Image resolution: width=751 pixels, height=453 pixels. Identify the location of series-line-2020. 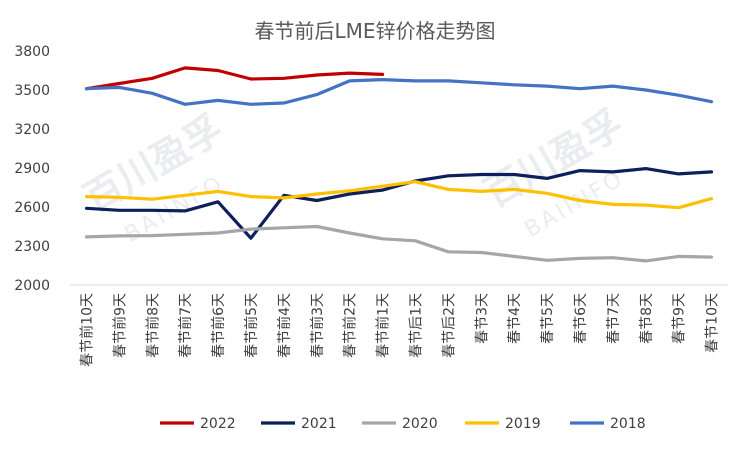
(399, 243).